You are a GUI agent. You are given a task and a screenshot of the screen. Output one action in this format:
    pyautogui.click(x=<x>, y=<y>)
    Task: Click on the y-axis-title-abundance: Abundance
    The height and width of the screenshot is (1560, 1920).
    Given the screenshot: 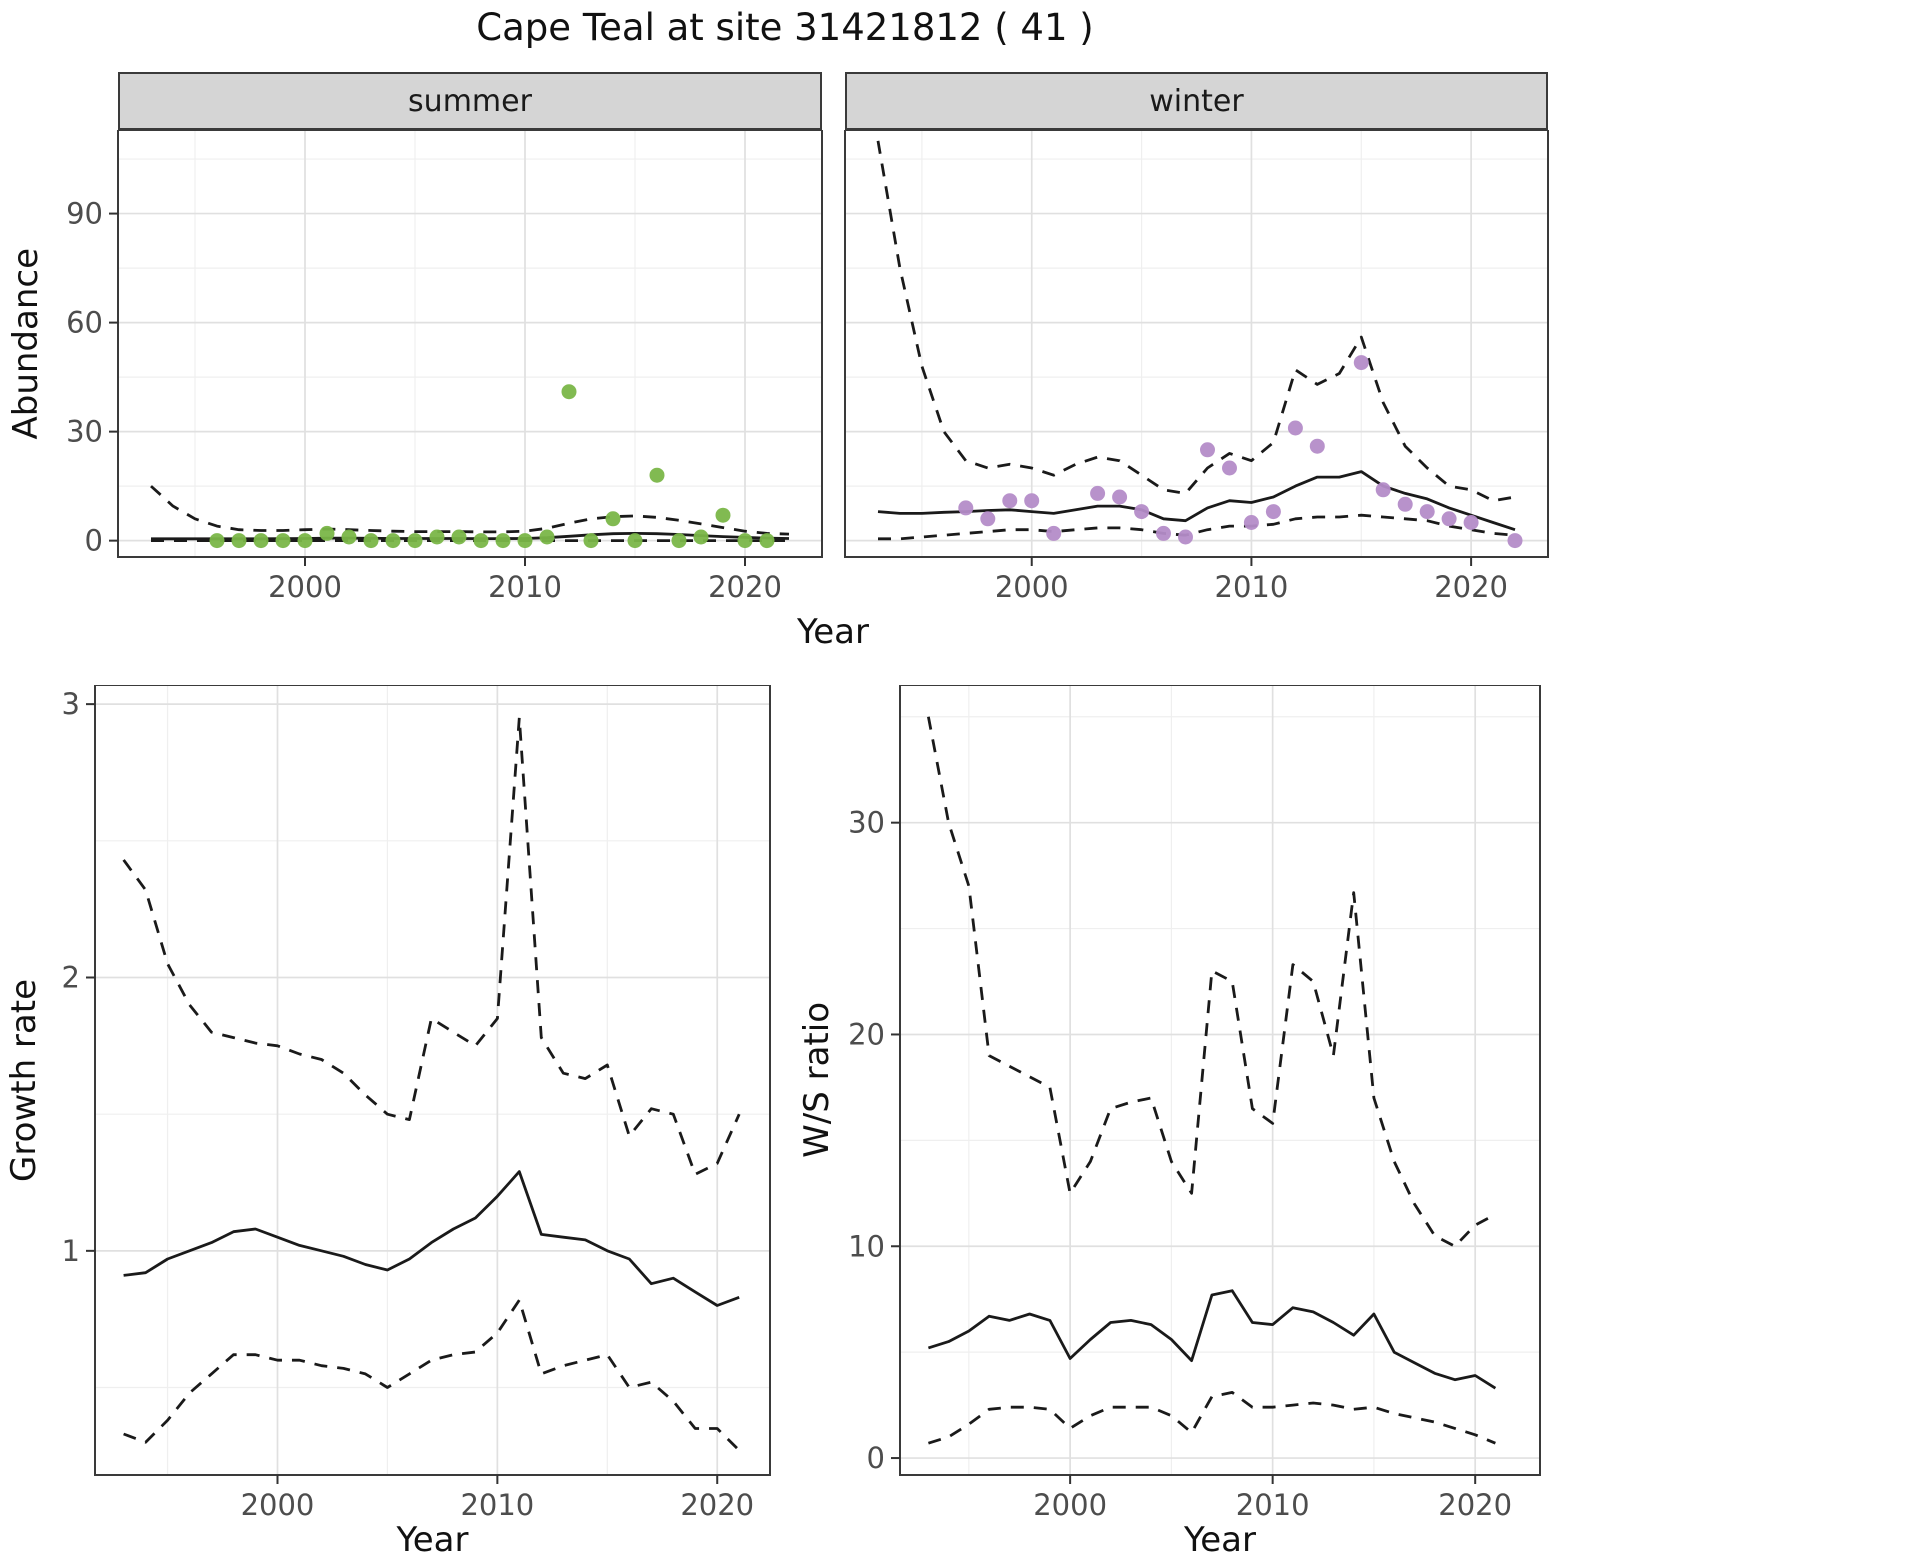 What is the action you would take?
    pyautogui.click(x=26, y=343)
    